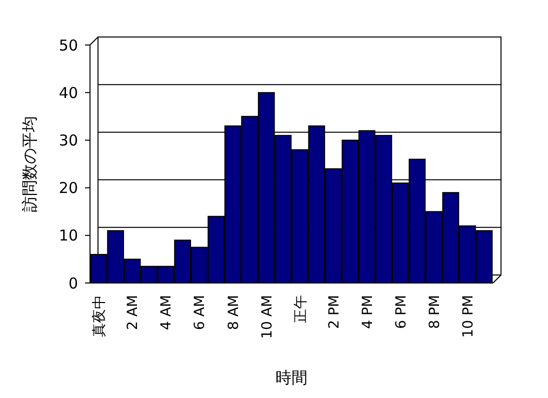  What do you see at coordinates (292, 377) in the screenshot?
I see `x-axis-title: 時間` at bounding box center [292, 377].